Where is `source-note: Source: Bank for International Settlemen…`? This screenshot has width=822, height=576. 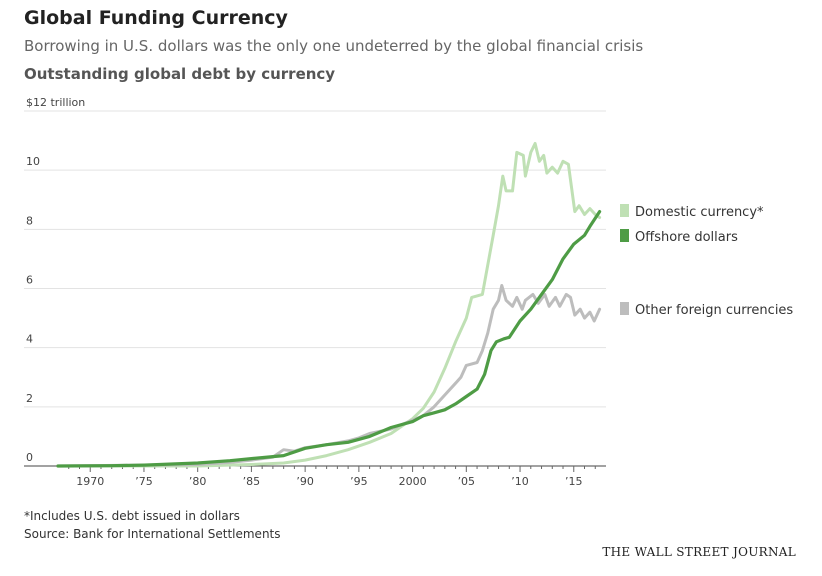
source-note: Source: Bank for International Settlemen… is located at coordinates (152, 534).